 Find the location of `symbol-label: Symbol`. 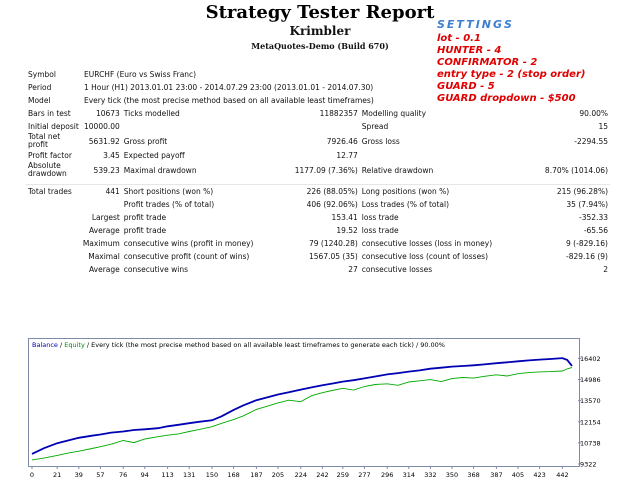

symbol-label: Symbol is located at coordinates (42, 74).